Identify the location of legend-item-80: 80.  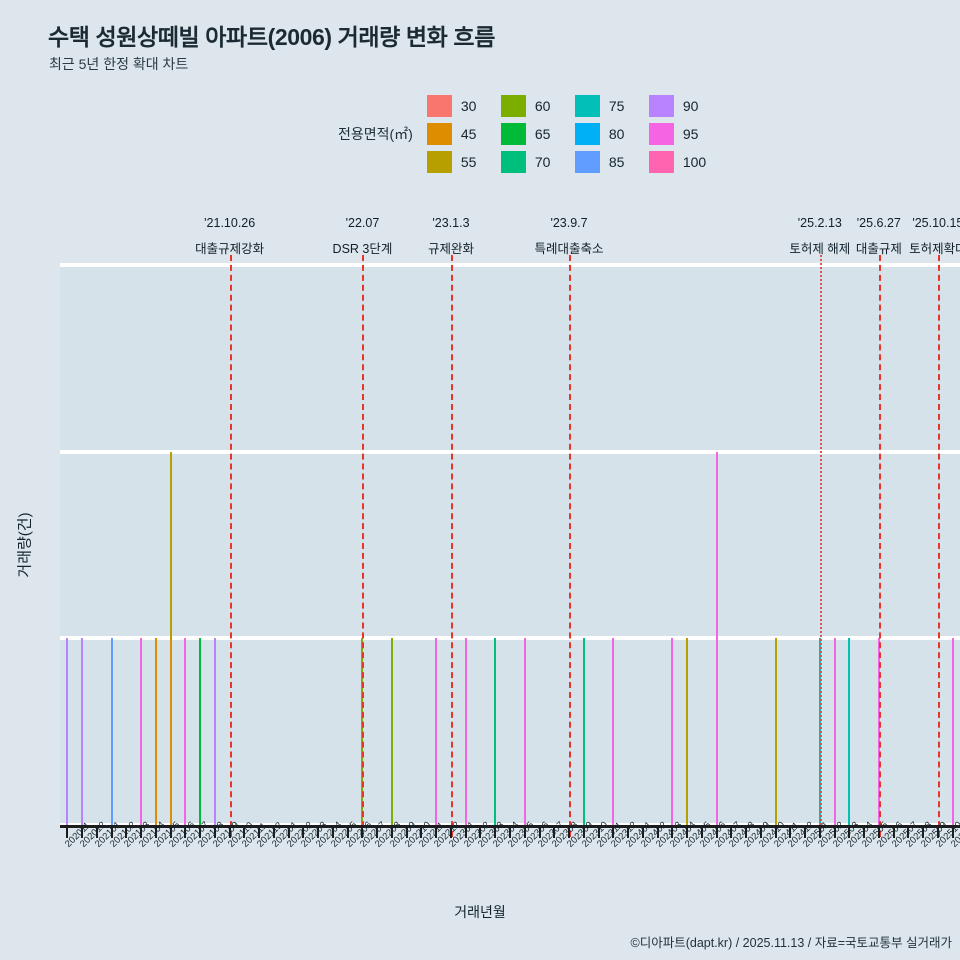
(604, 134).